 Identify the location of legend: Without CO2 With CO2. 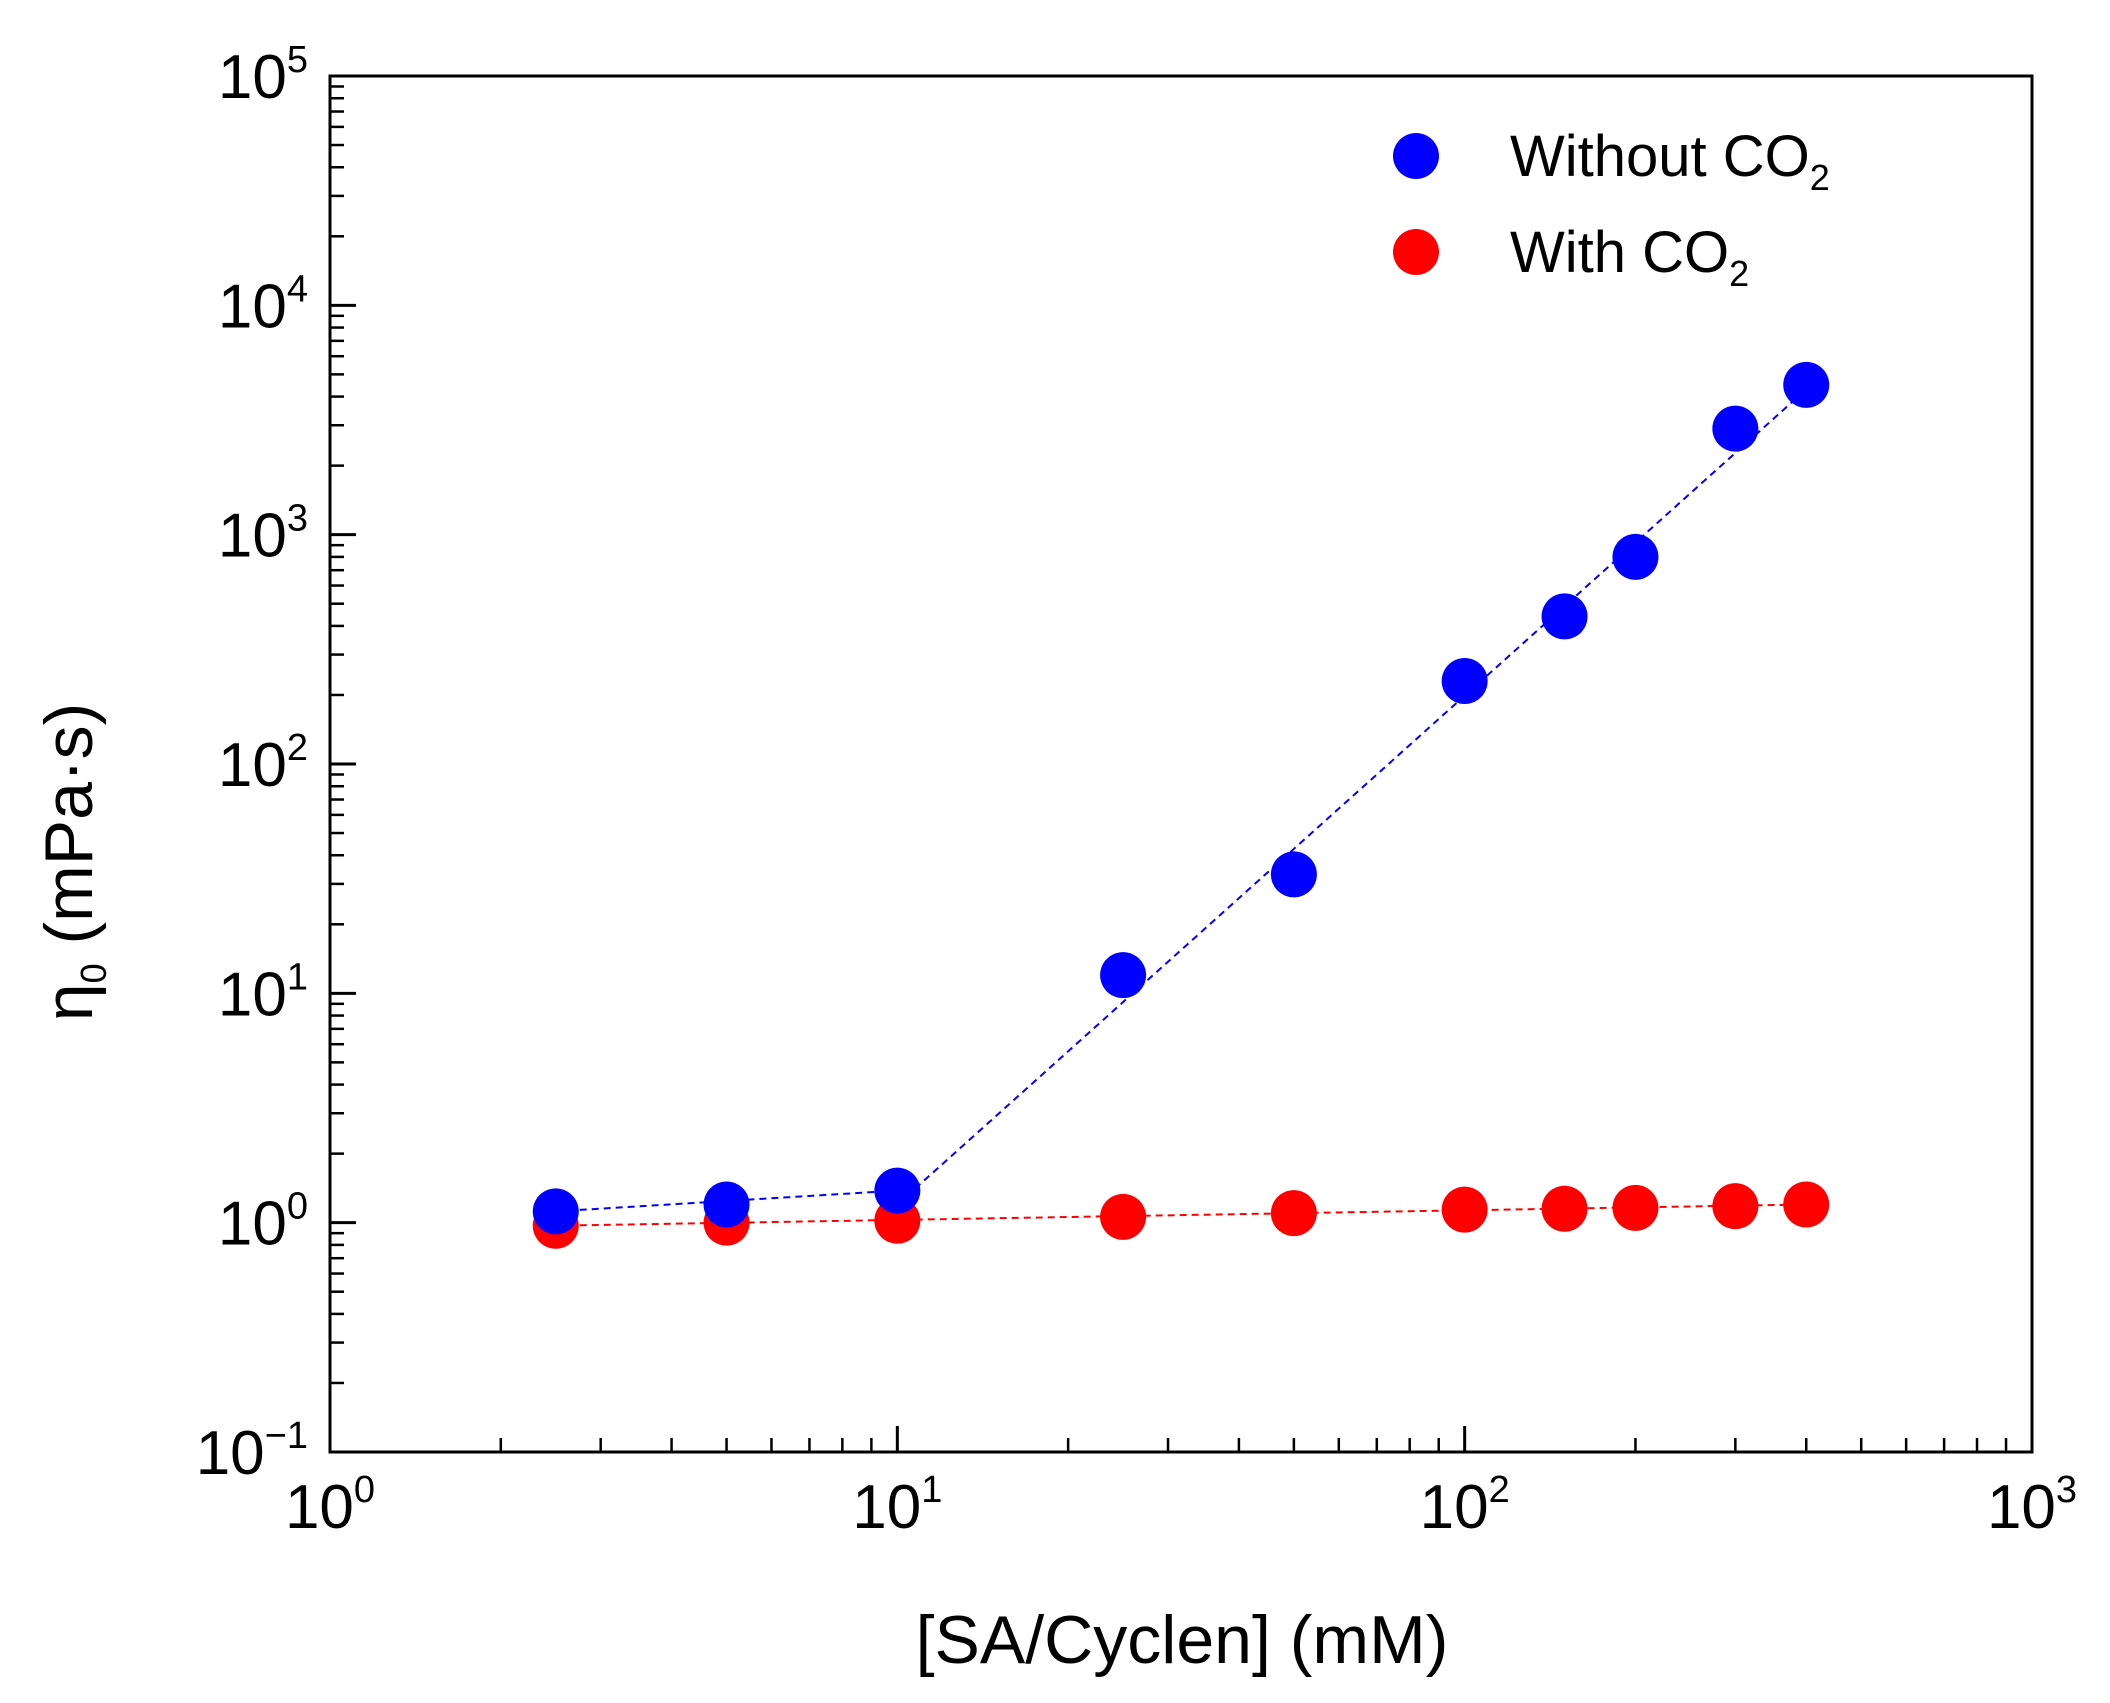
(1611, 209).